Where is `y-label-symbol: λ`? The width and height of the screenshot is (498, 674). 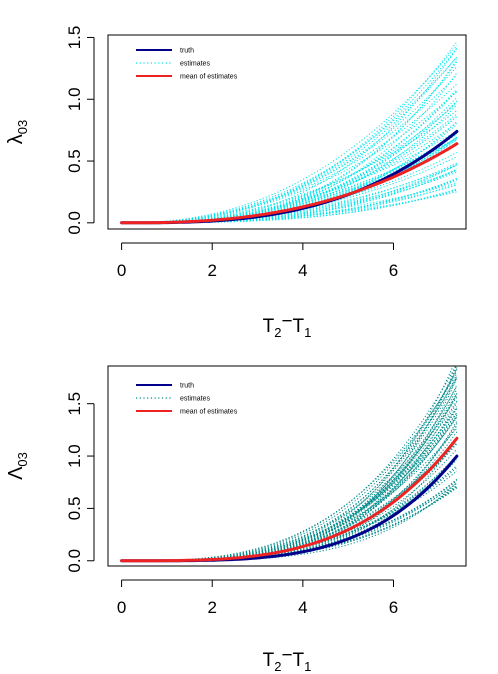 y-label-symbol: λ is located at coordinates (16, 139).